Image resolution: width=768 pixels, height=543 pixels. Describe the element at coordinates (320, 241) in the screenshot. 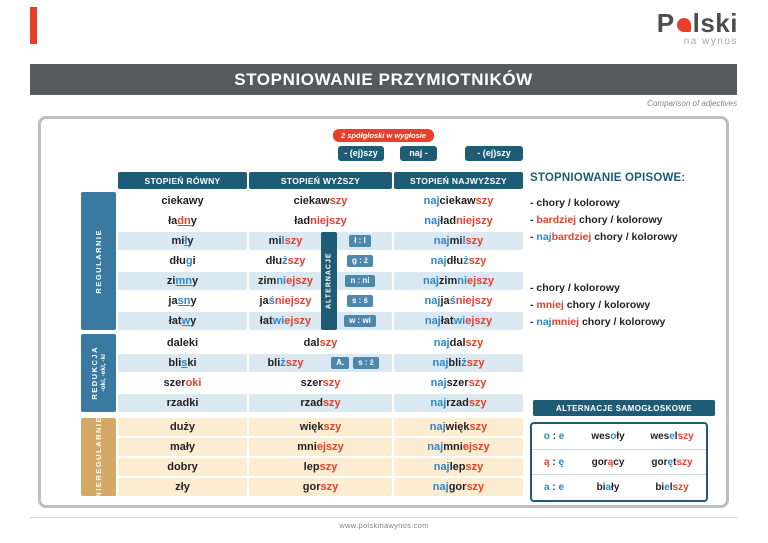

I see `cell-comparative-form: mi l szy ł : l` at that location.